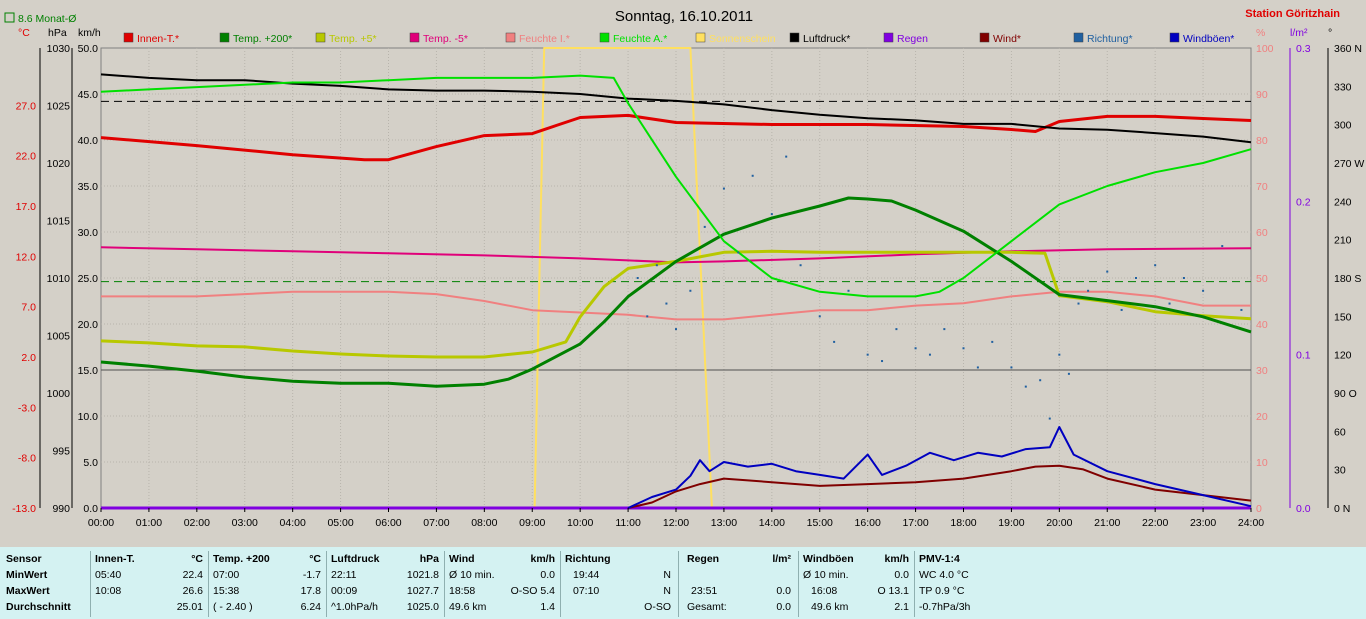 This screenshot has height=619, width=1366. Describe the element at coordinates (1007, 39) in the screenshot. I see `legend-label-10: Wind*` at that location.